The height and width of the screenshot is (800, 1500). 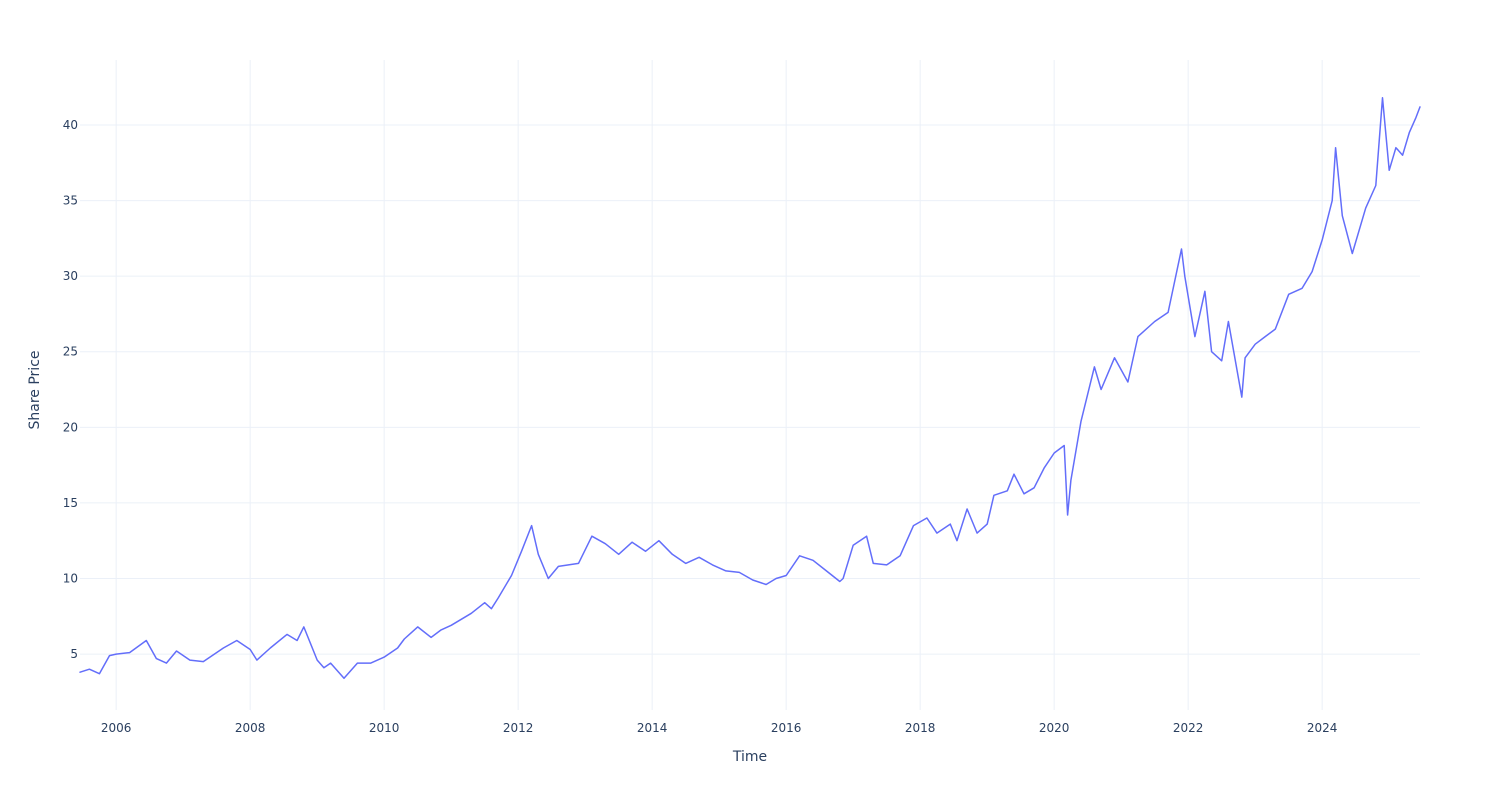 What do you see at coordinates (786, 728) in the screenshot?
I see `x-tick-label: 2016` at bounding box center [786, 728].